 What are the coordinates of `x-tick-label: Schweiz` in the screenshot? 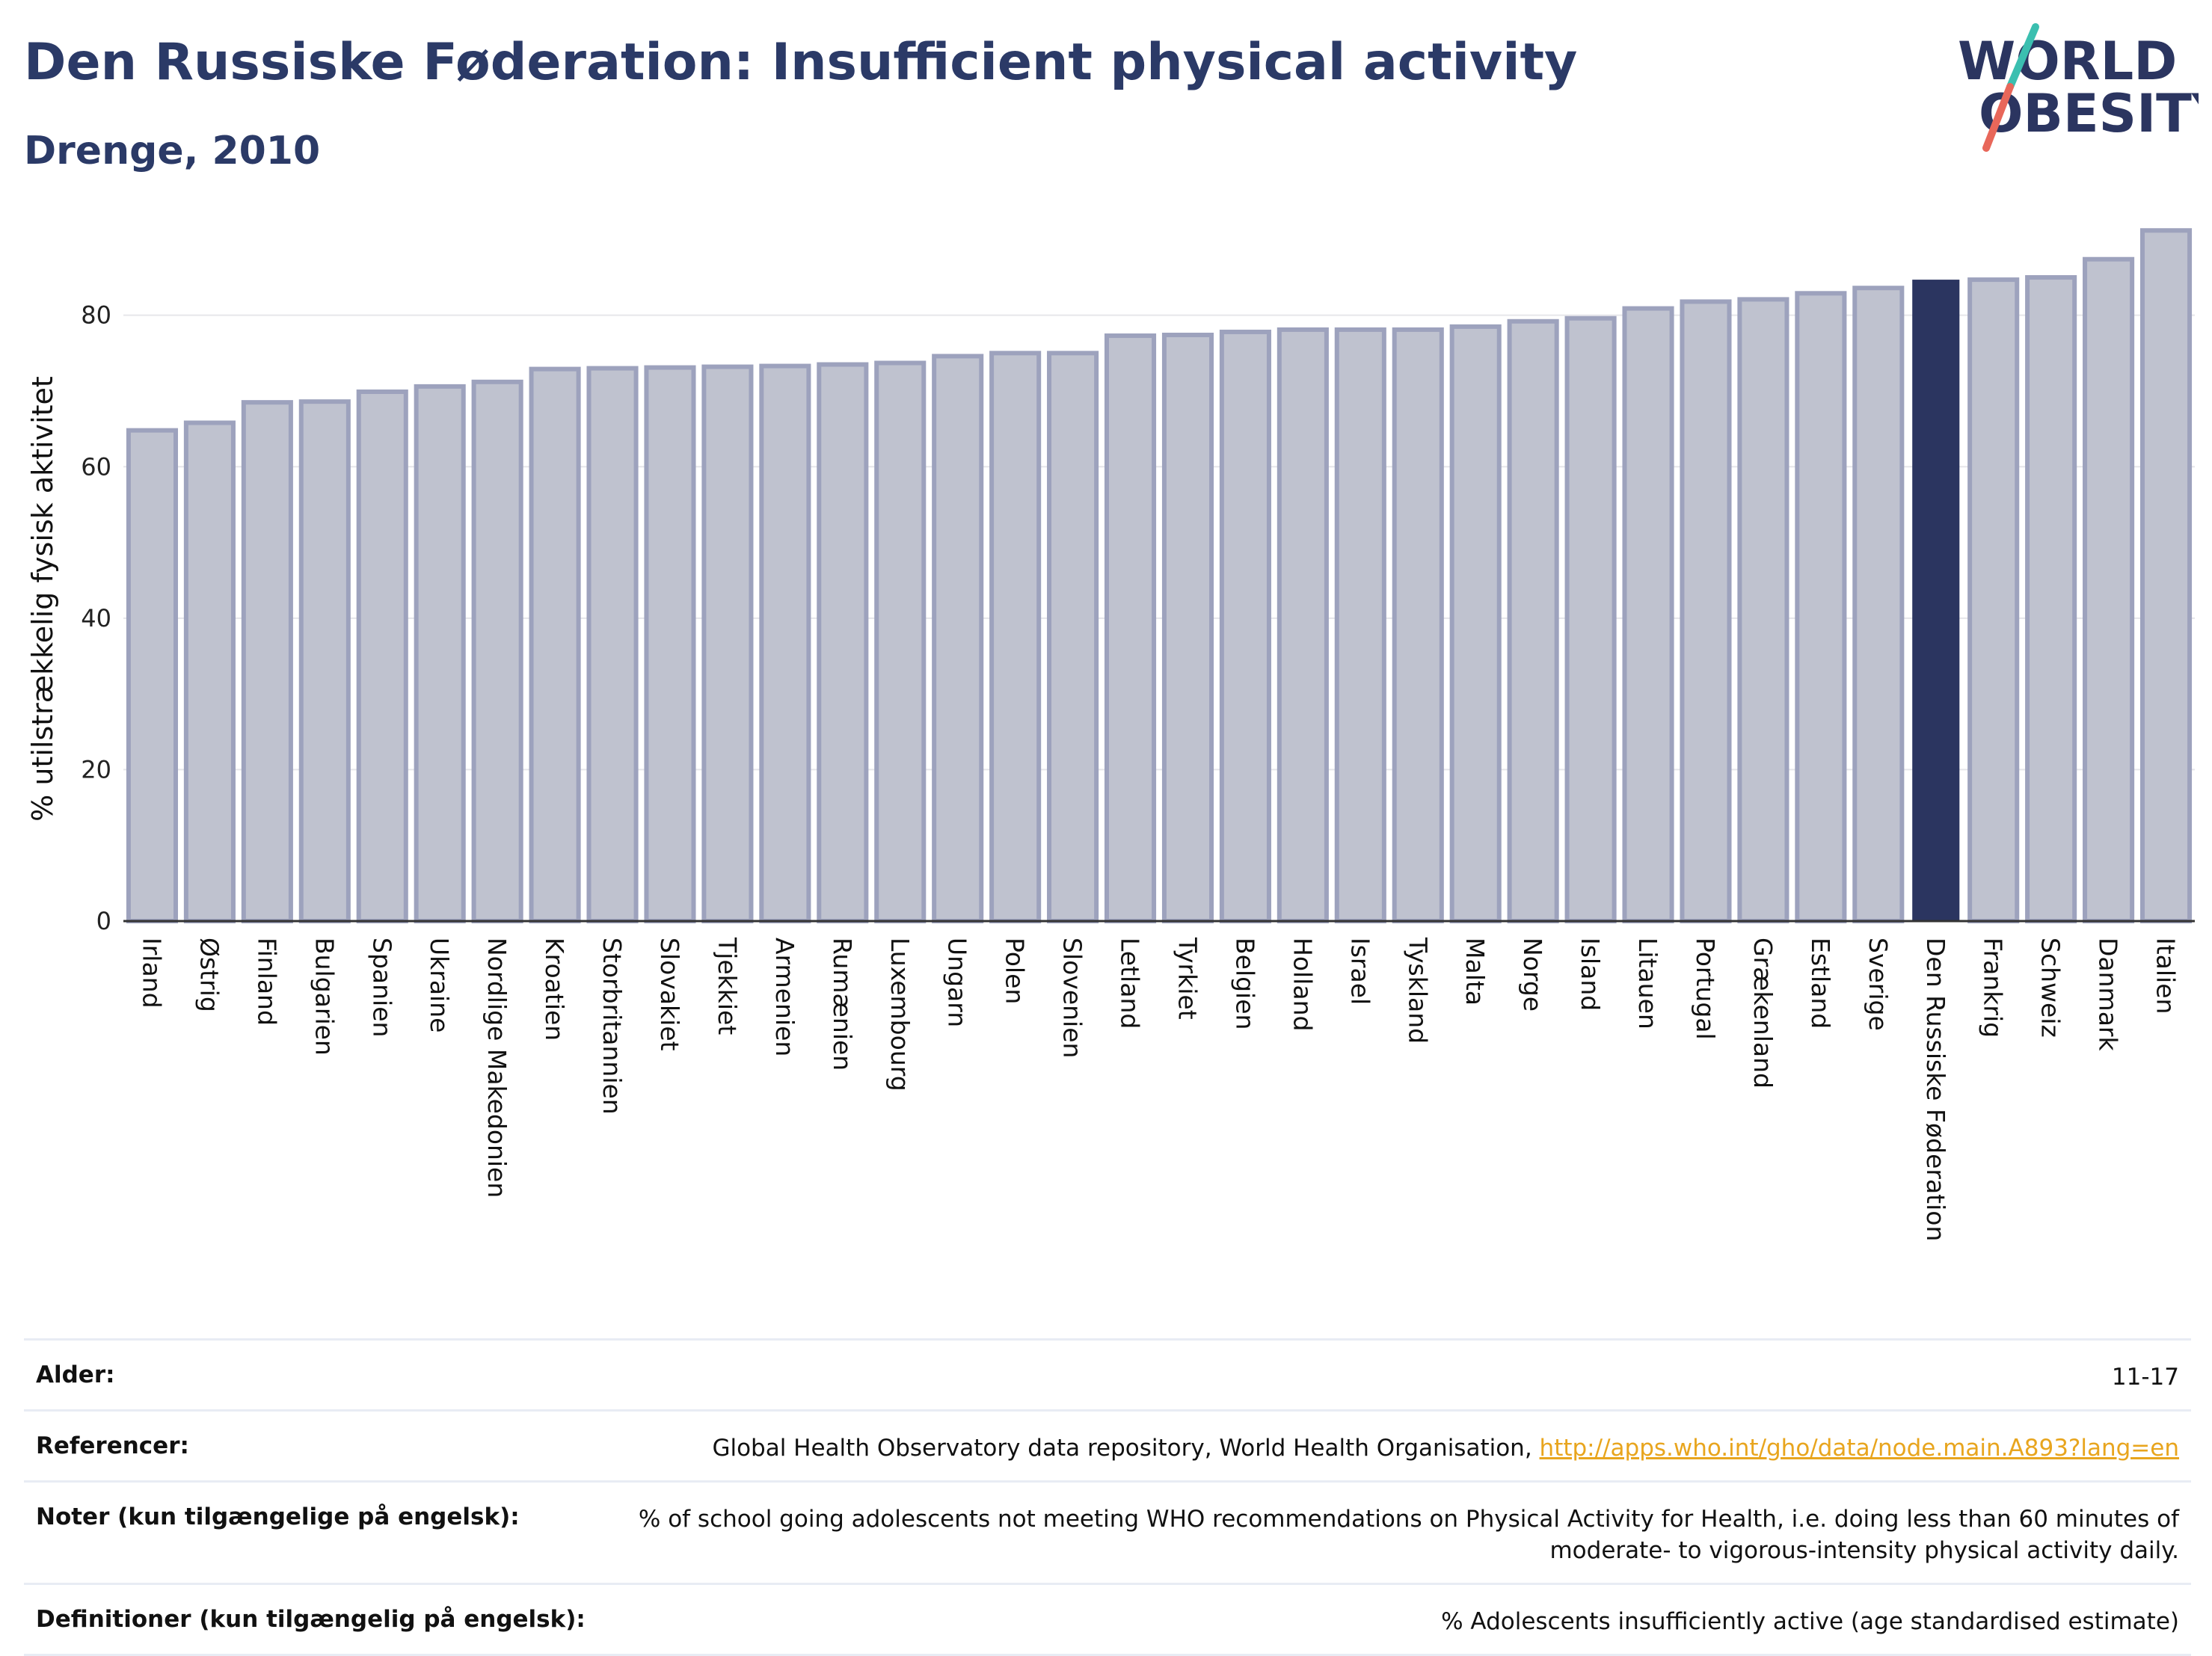 It's located at (2050, 988).